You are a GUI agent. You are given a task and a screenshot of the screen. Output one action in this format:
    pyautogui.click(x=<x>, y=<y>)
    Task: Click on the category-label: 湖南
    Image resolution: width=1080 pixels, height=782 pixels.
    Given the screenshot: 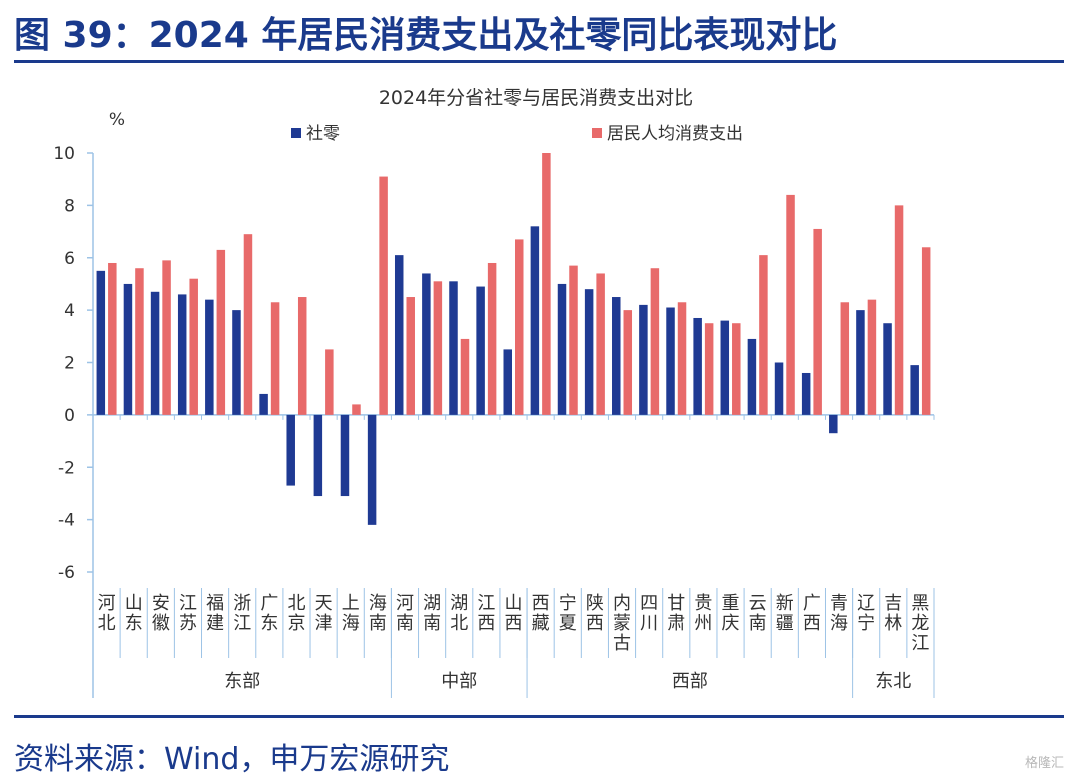 What is the action you would take?
    pyautogui.click(x=432, y=613)
    